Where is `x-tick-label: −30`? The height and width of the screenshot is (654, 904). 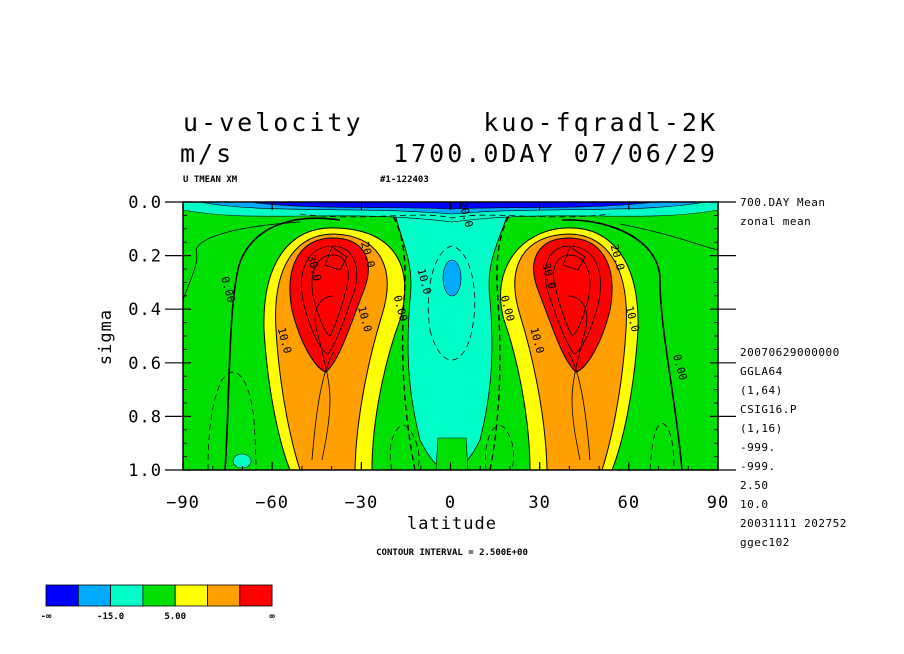
x-tick-label: −30 is located at coordinates (361, 503).